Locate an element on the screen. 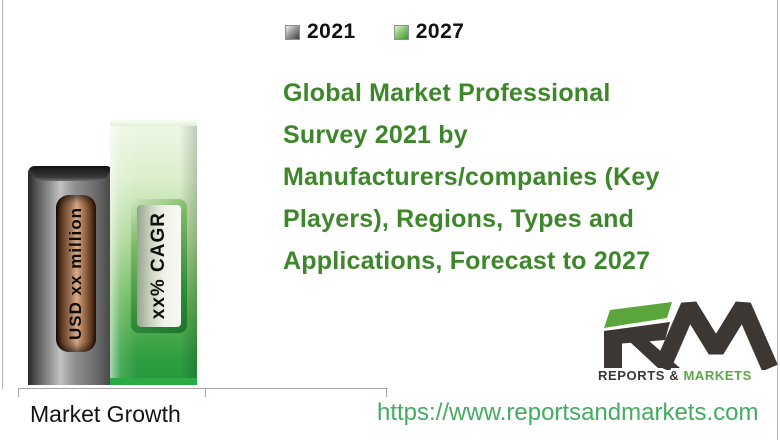 The image size is (780, 440). logo-wordmark: REPORTS & MARKETS is located at coordinates (687, 375).